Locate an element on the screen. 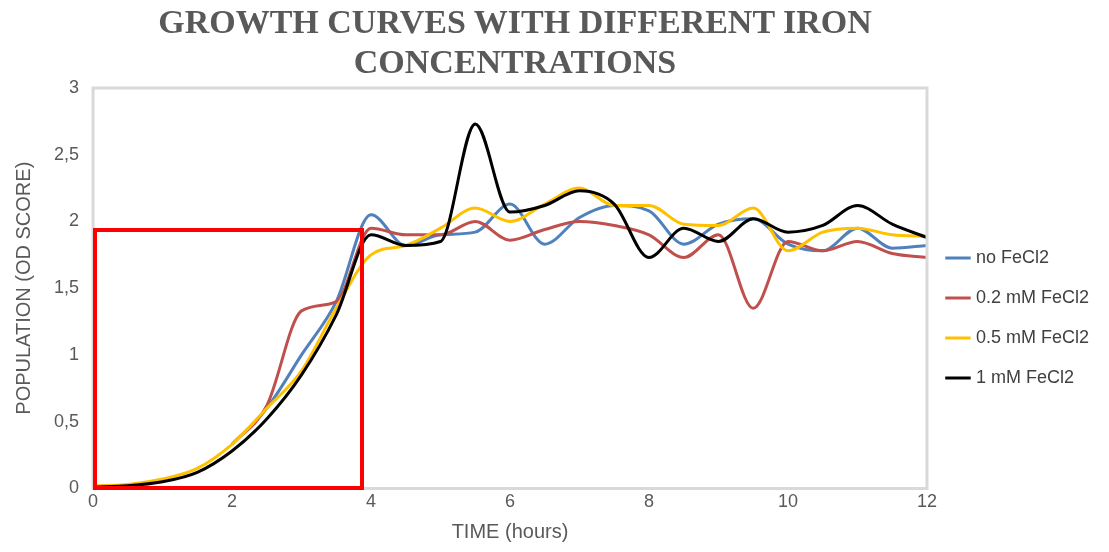  legend-label: 0.5 mM FeCl2 is located at coordinates (1032, 336).